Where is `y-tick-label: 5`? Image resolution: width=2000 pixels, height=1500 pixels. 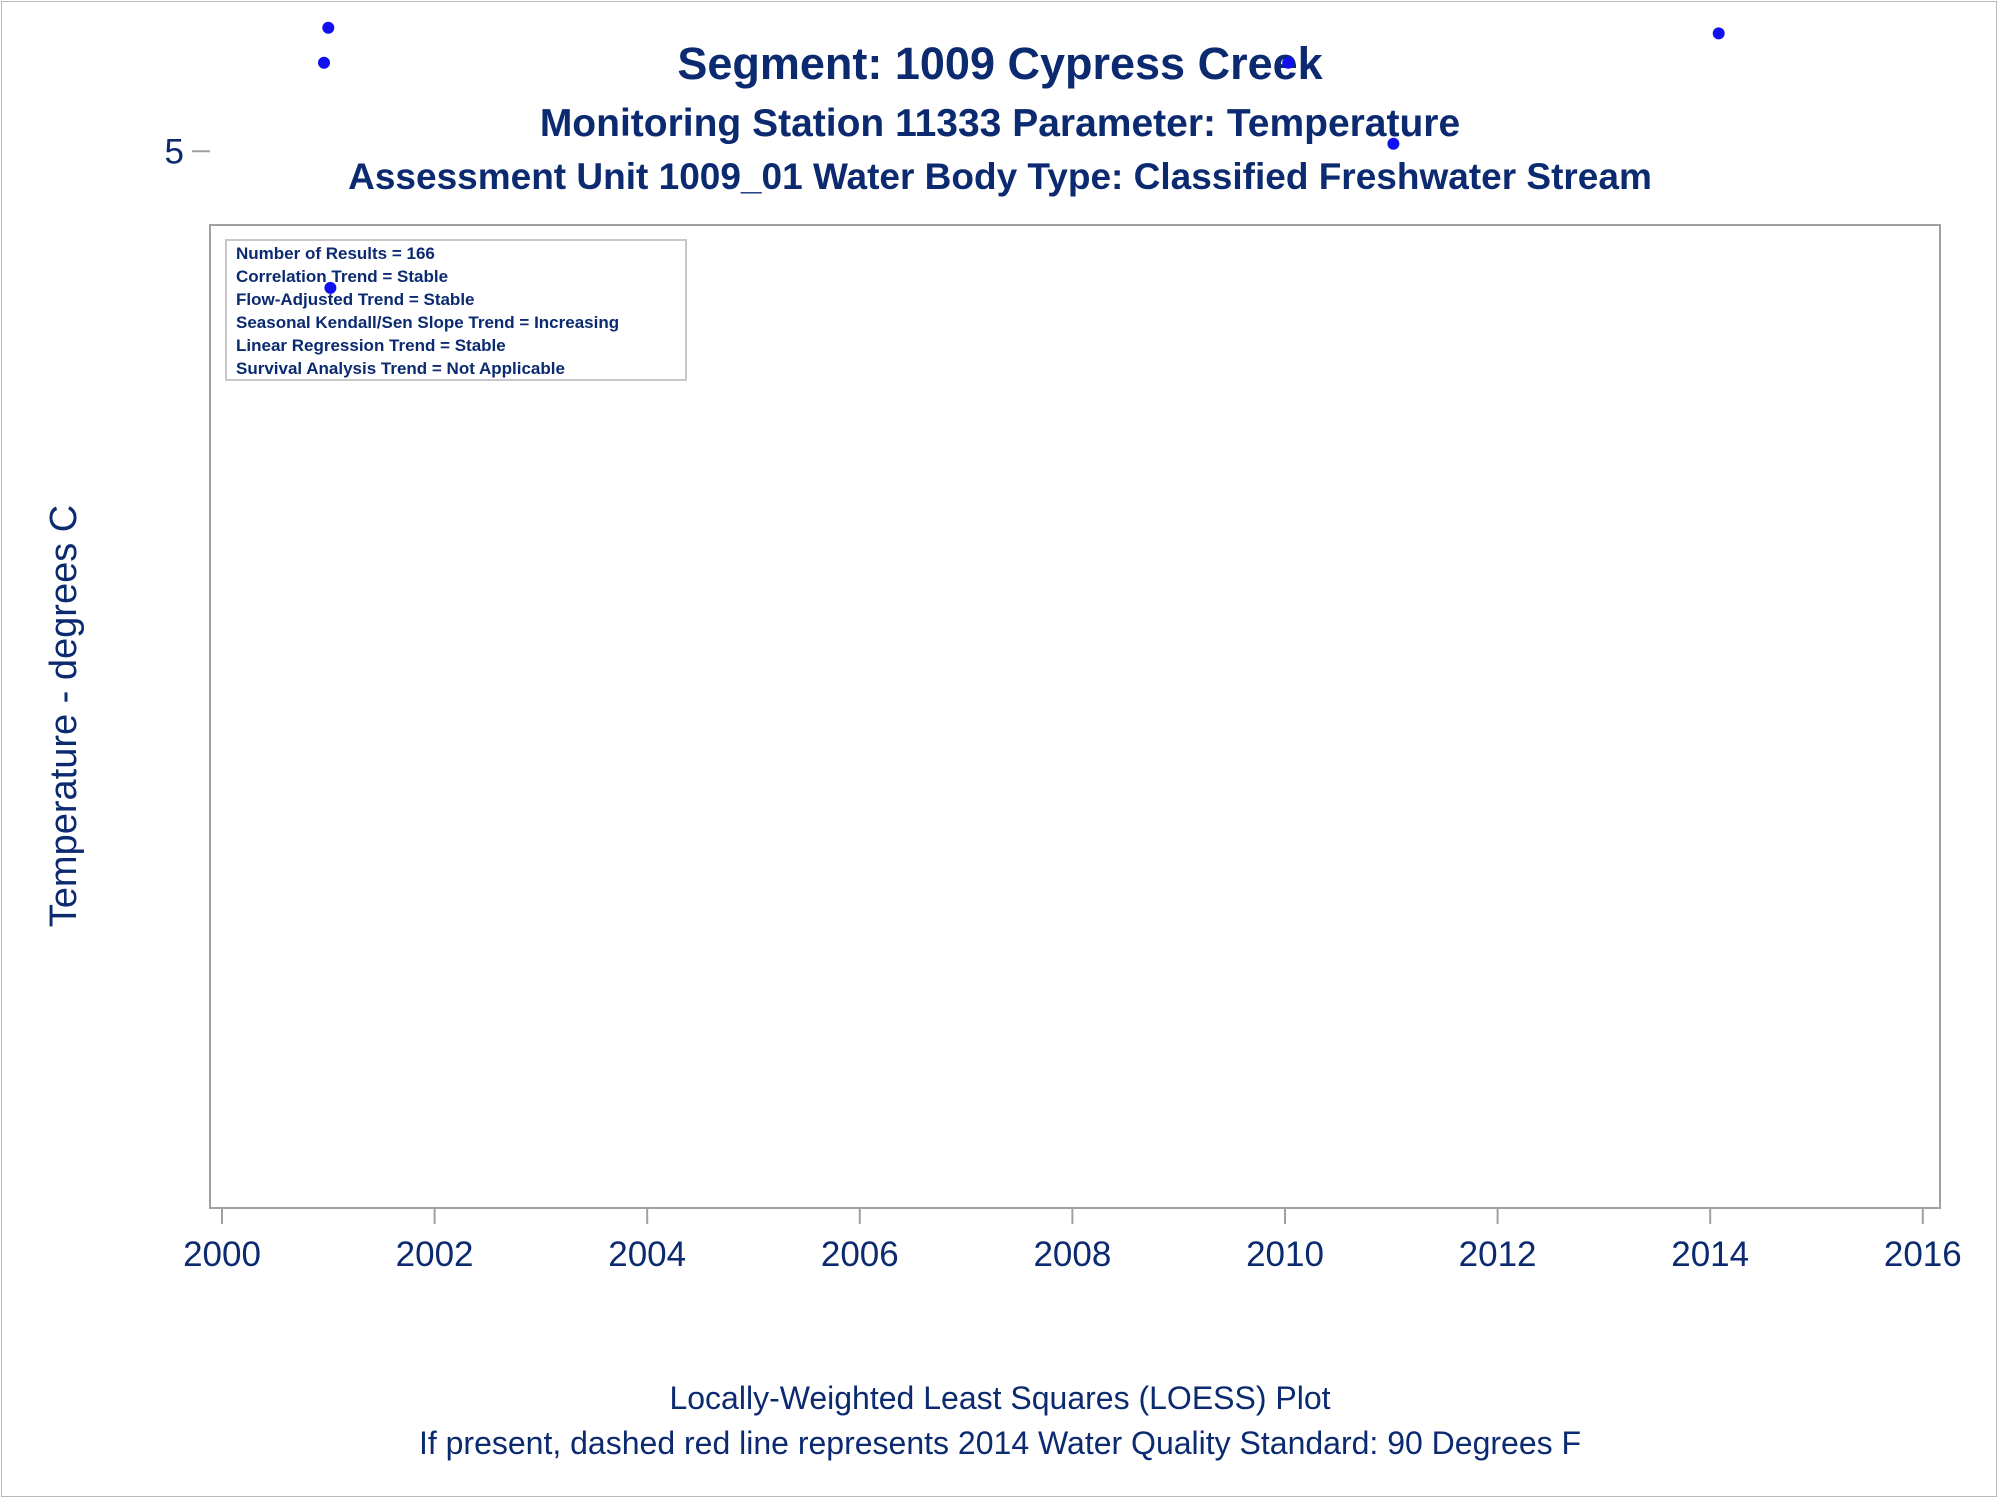
y-tick-label: 5 is located at coordinates (174, 151).